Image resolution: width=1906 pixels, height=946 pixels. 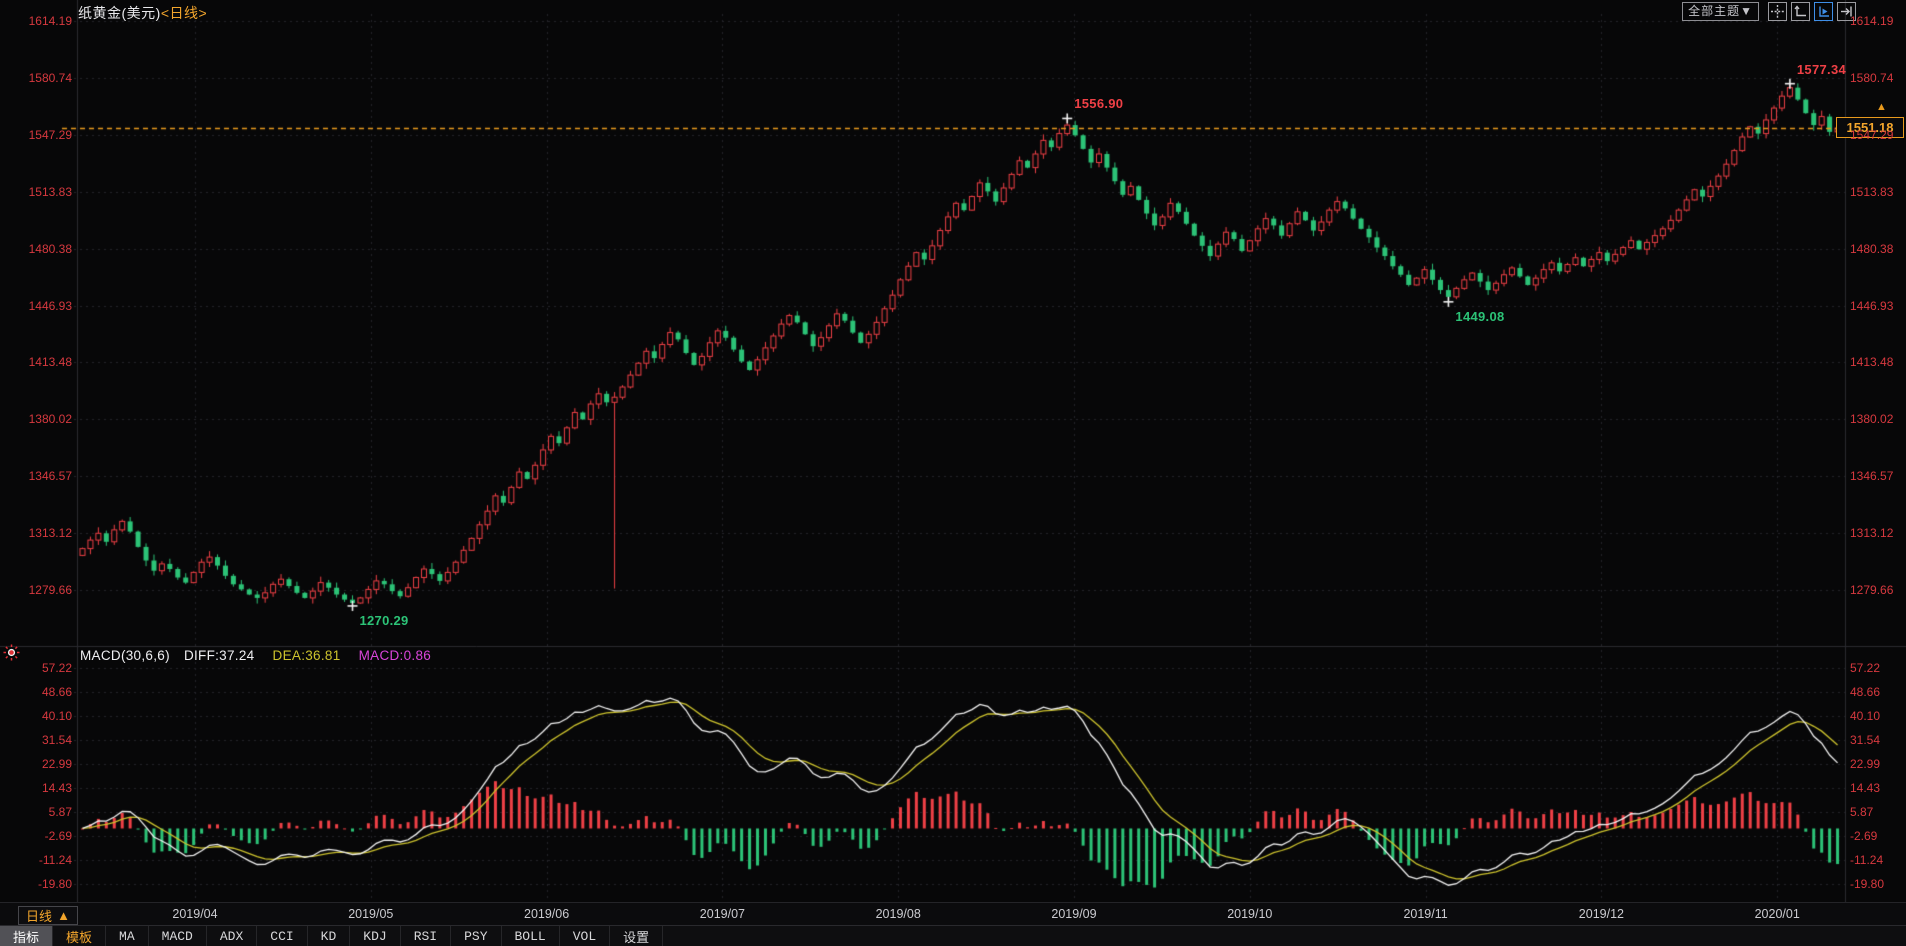 What do you see at coordinates (547, 914) in the screenshot?
I see `time-axis-label: 2019/06` at bounding box center [547, 914].